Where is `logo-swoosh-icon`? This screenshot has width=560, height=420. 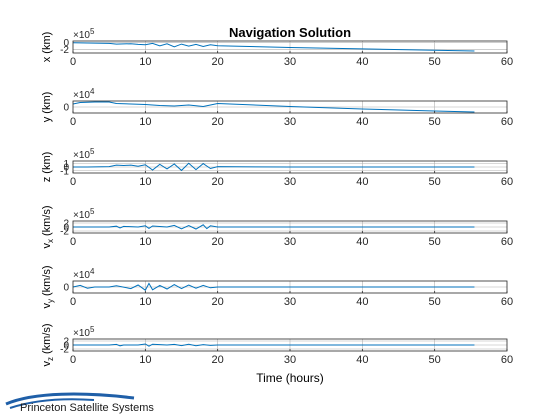
logo-swoosh-icon is located at coordinates (70, 400).